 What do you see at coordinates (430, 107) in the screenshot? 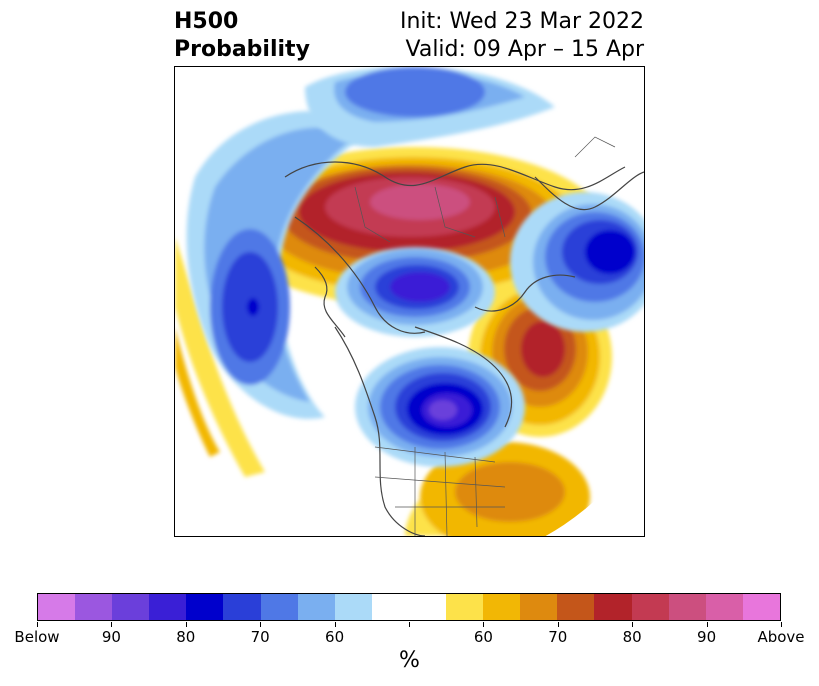
I see `below-anomaly-arctic-top` at bounding box center [430, 107].